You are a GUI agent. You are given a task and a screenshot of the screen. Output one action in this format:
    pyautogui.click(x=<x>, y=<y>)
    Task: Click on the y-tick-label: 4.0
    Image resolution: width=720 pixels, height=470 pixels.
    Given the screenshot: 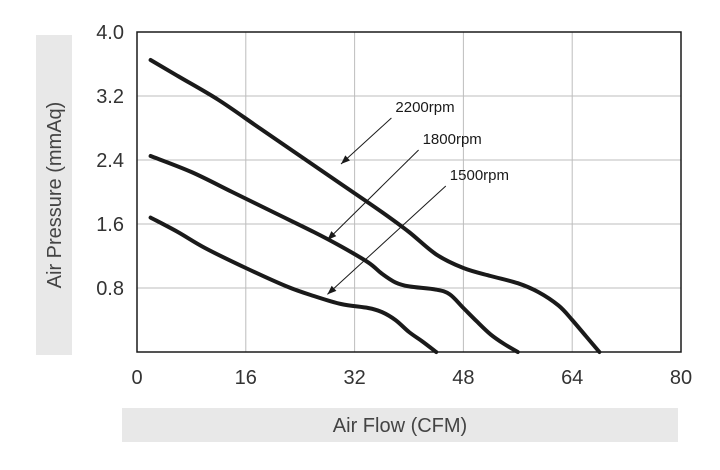 What is the action you would take?
    pyautogui.click(x=110, y=33)
    